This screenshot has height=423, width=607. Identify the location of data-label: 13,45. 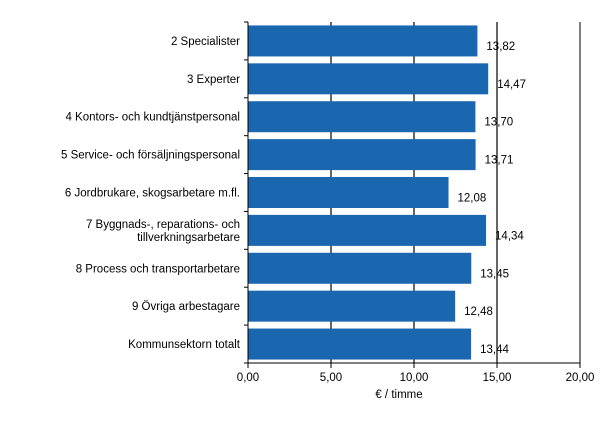
(494, 274).